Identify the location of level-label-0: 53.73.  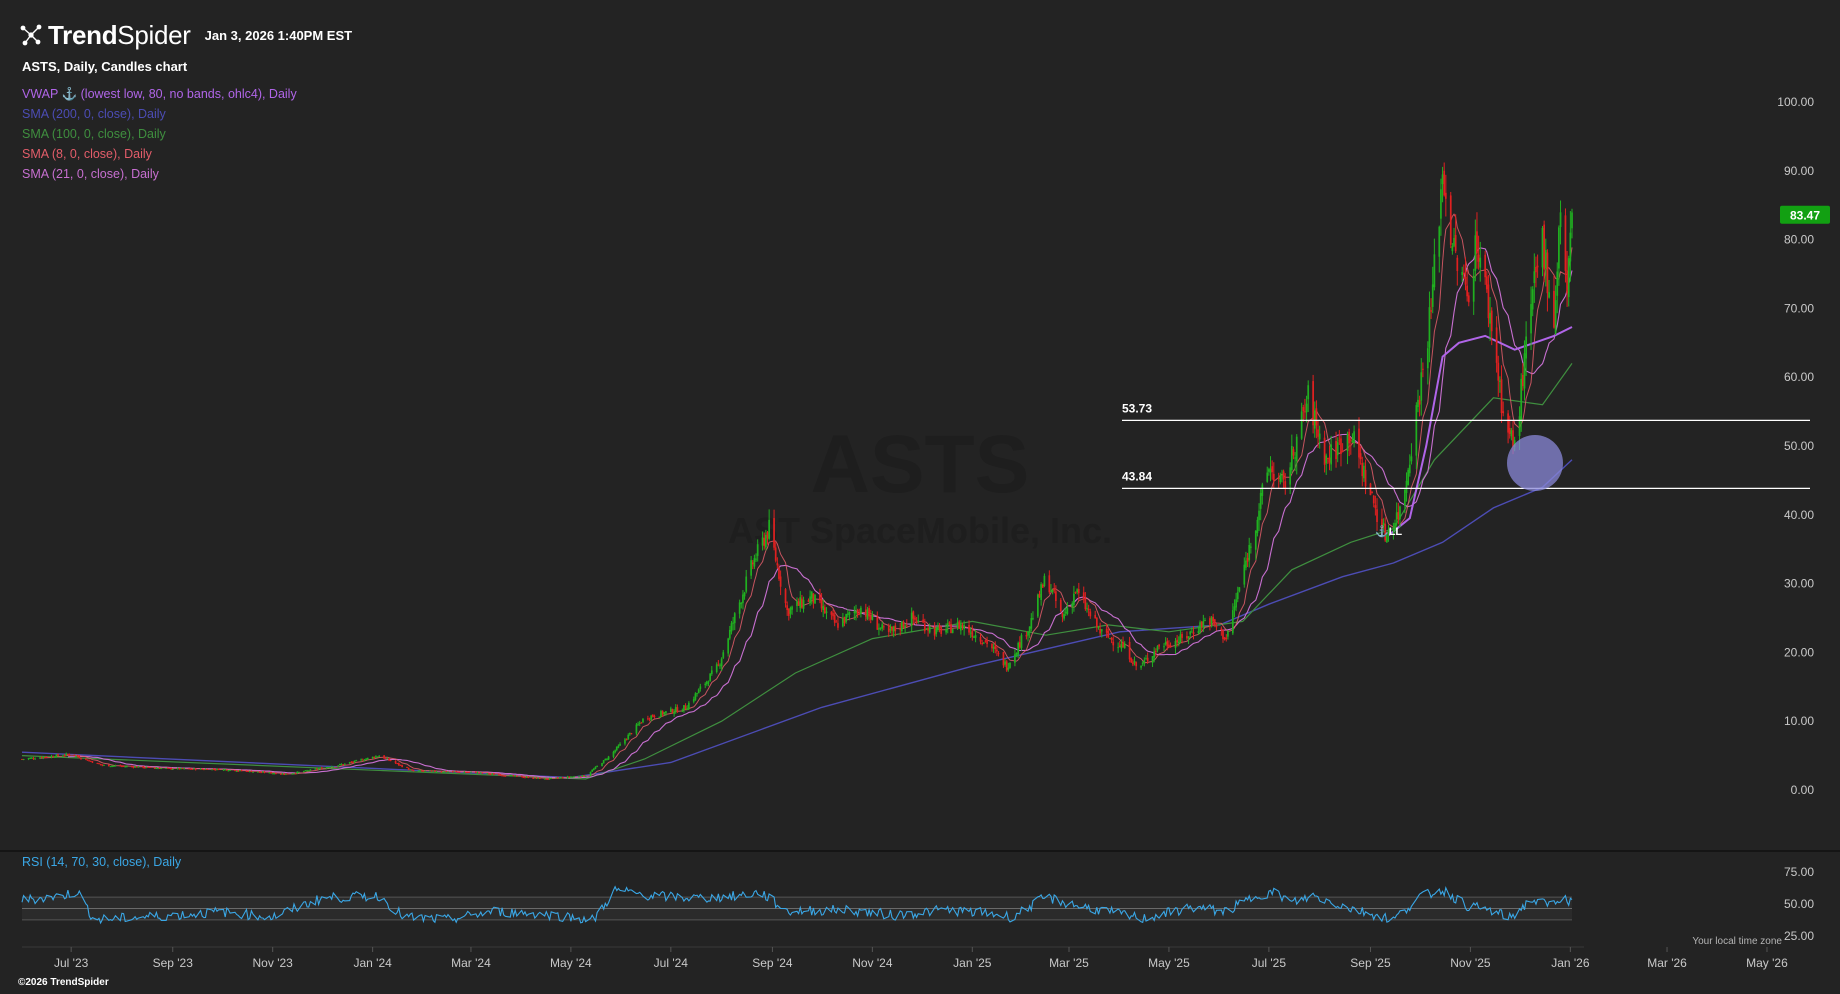
(1137, 408).